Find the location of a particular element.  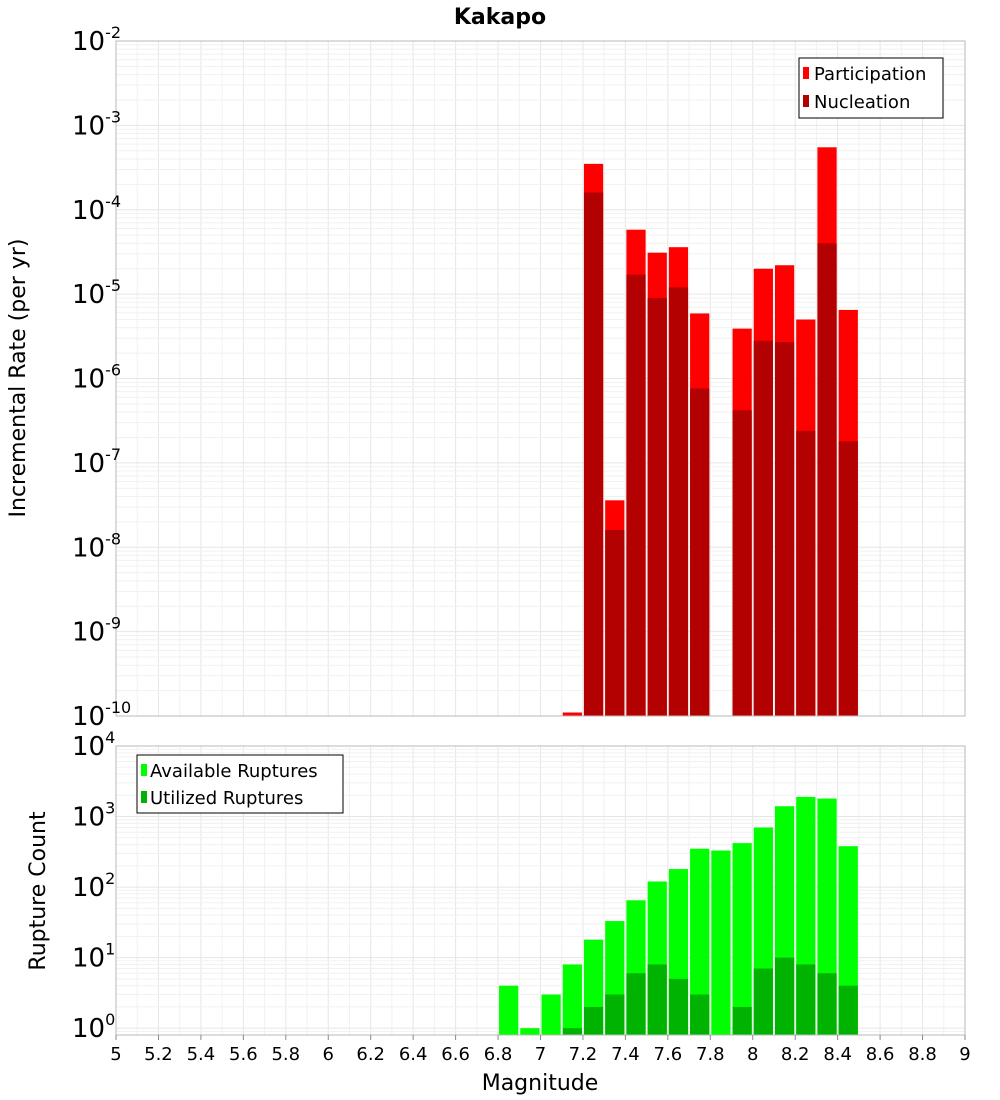

y-tick-label: 10³ is located at coordinates (93, 816).